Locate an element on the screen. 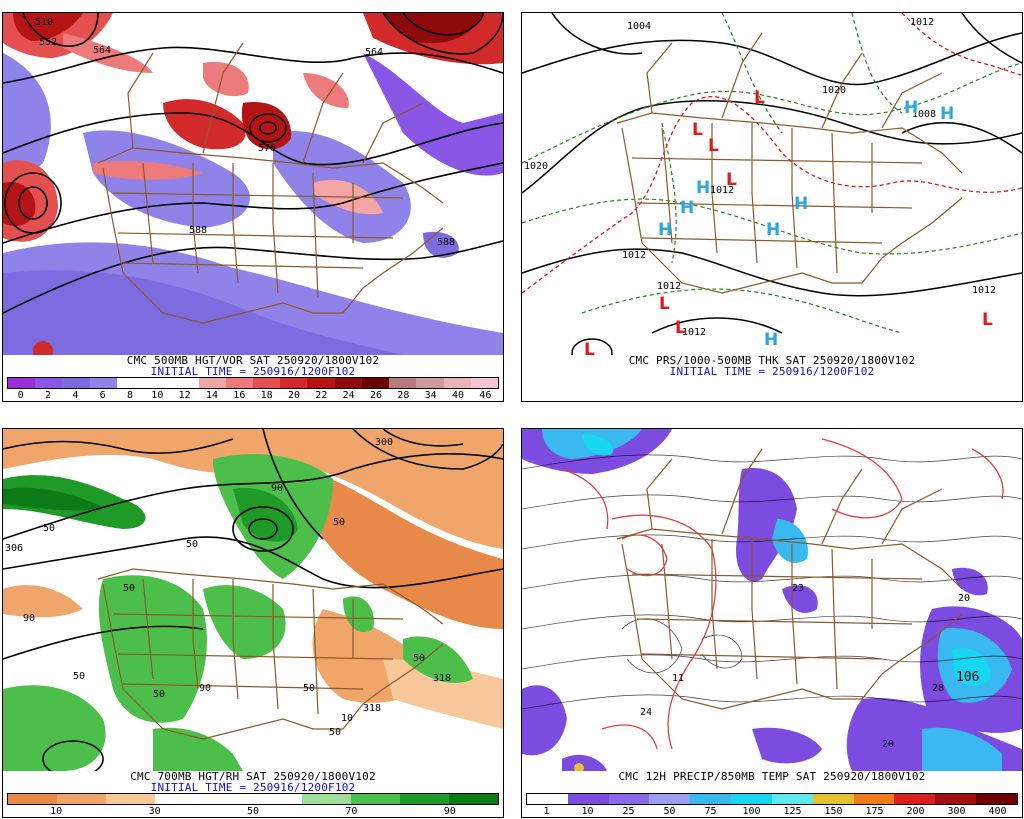 Image resolution: width=1024 pixels, height=819 pixels. contour-label: 1020 is located at coordinates (536, 166).